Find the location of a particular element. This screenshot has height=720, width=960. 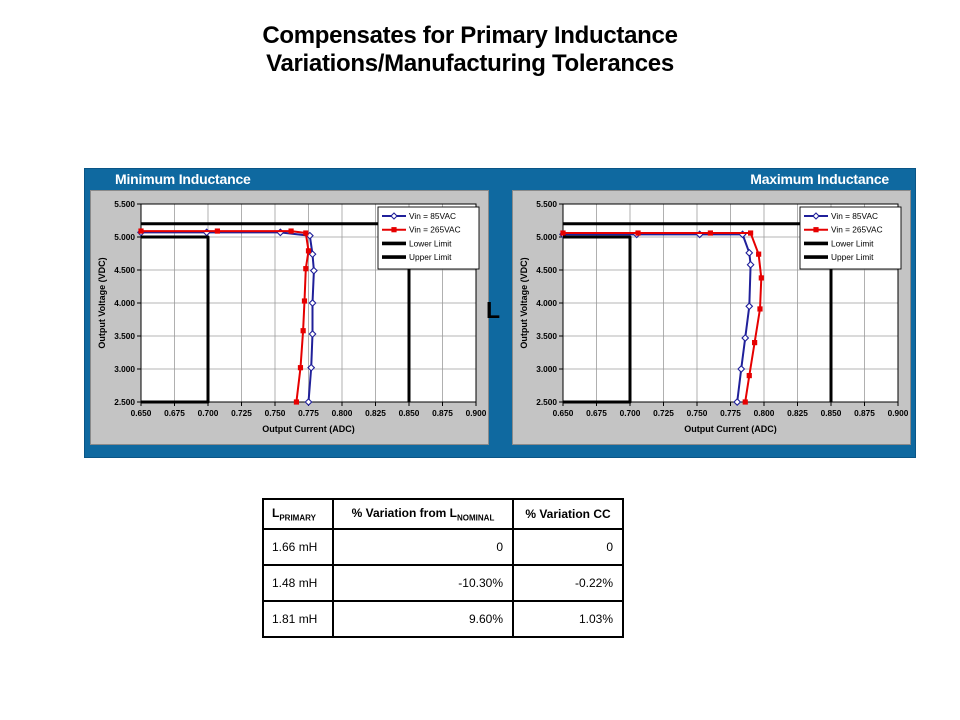

header-variation-from-nominal: % Variation from LNOMINAL is located at coordinates (423, 514).